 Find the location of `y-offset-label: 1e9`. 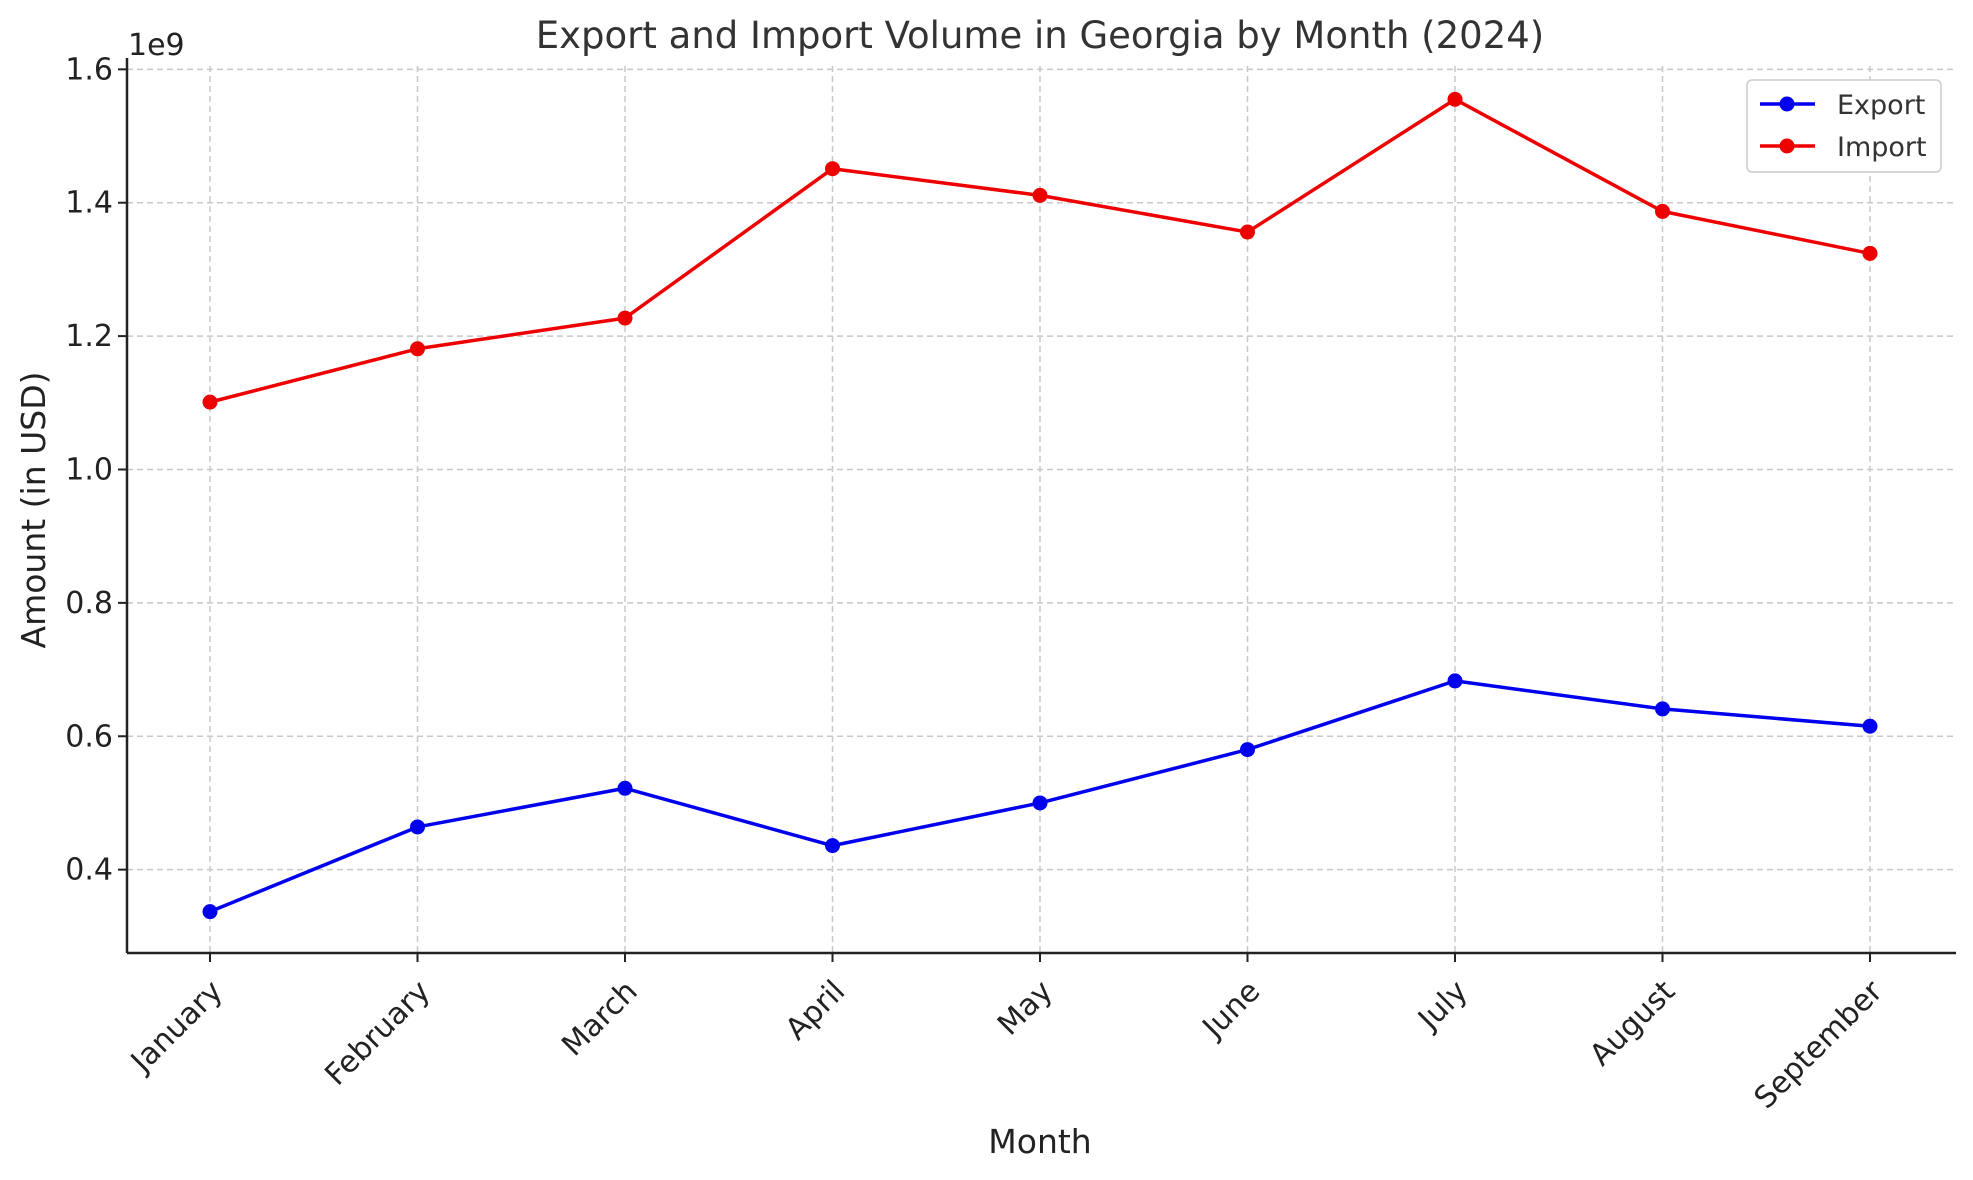

y-offset-label: 1e9 is located at coordinates (156, 45).